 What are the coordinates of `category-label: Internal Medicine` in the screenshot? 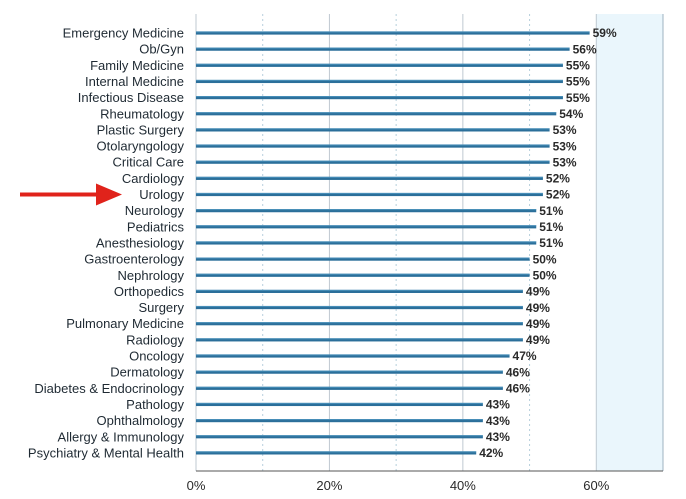 It's located at (134, 81).